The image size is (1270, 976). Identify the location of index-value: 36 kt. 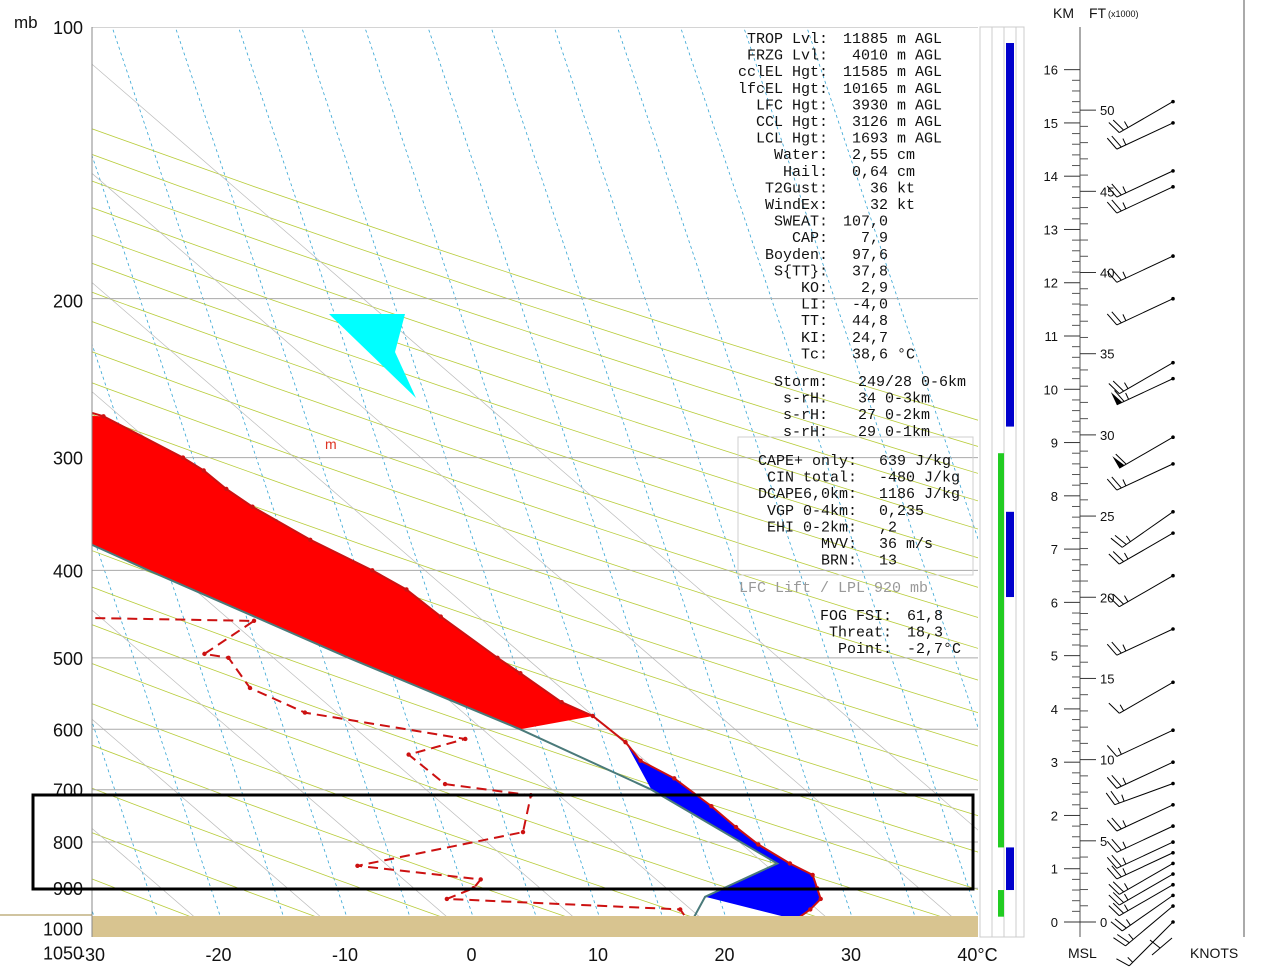
(892, 188).